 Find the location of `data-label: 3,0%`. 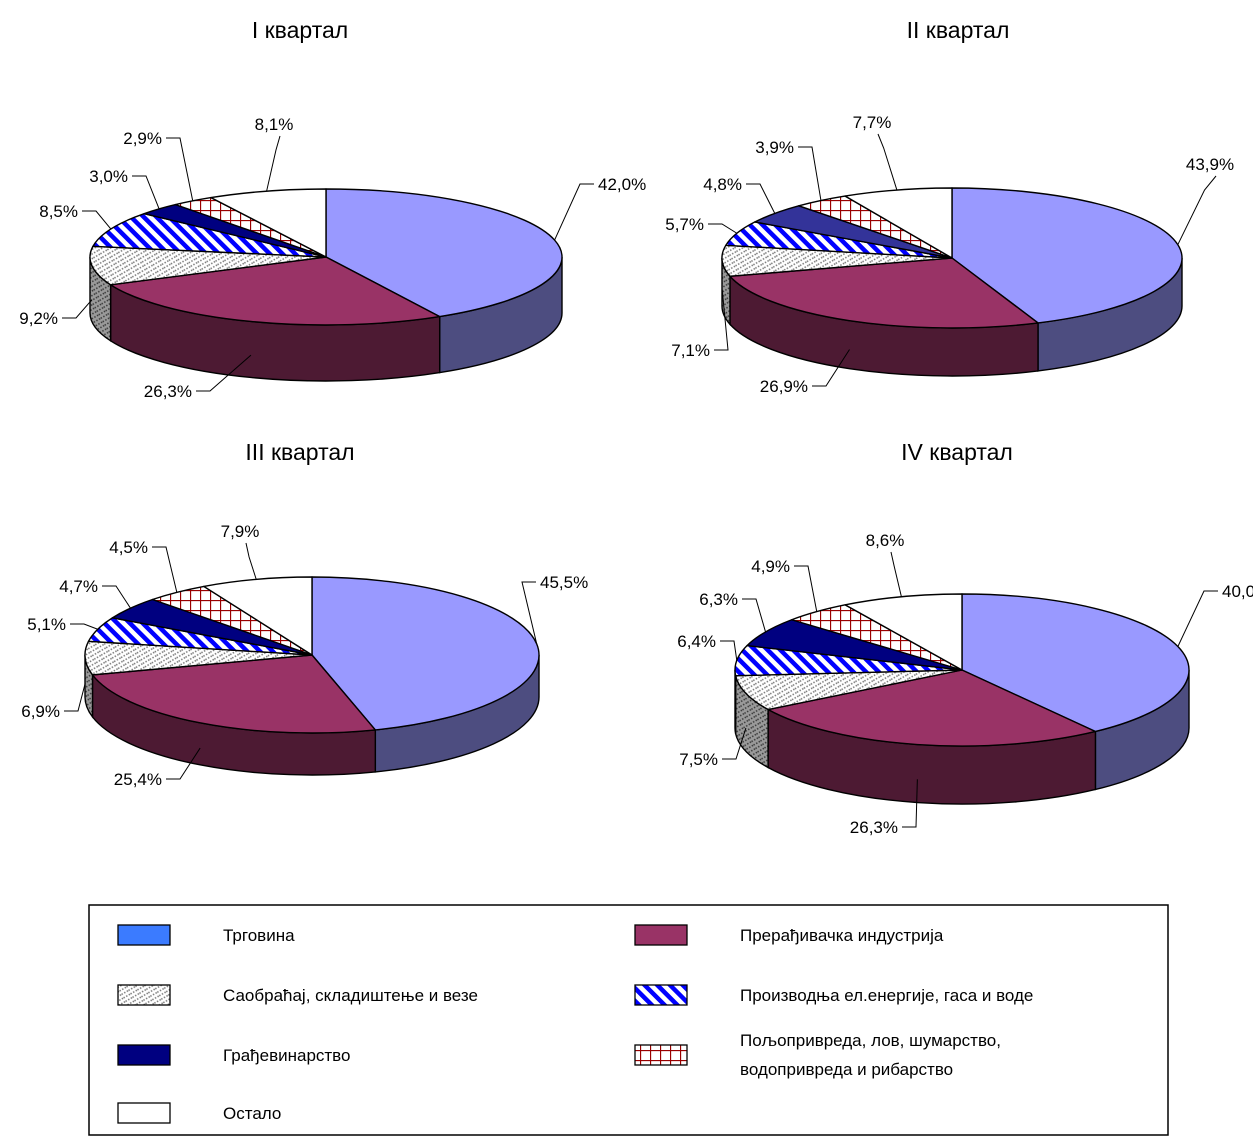

data-label: 3,0% is located at coordinates (108, 176).